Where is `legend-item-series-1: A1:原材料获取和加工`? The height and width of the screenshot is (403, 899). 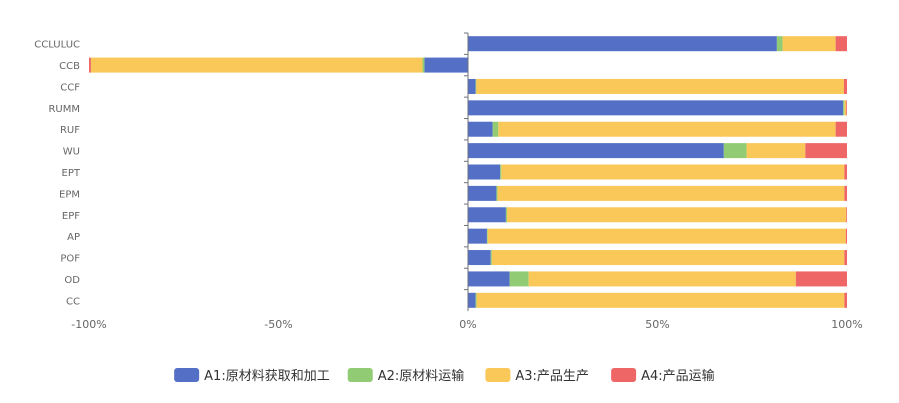
legend-item-series-1: A1:原材料获取和加工 is located at coordinates (252, 376).